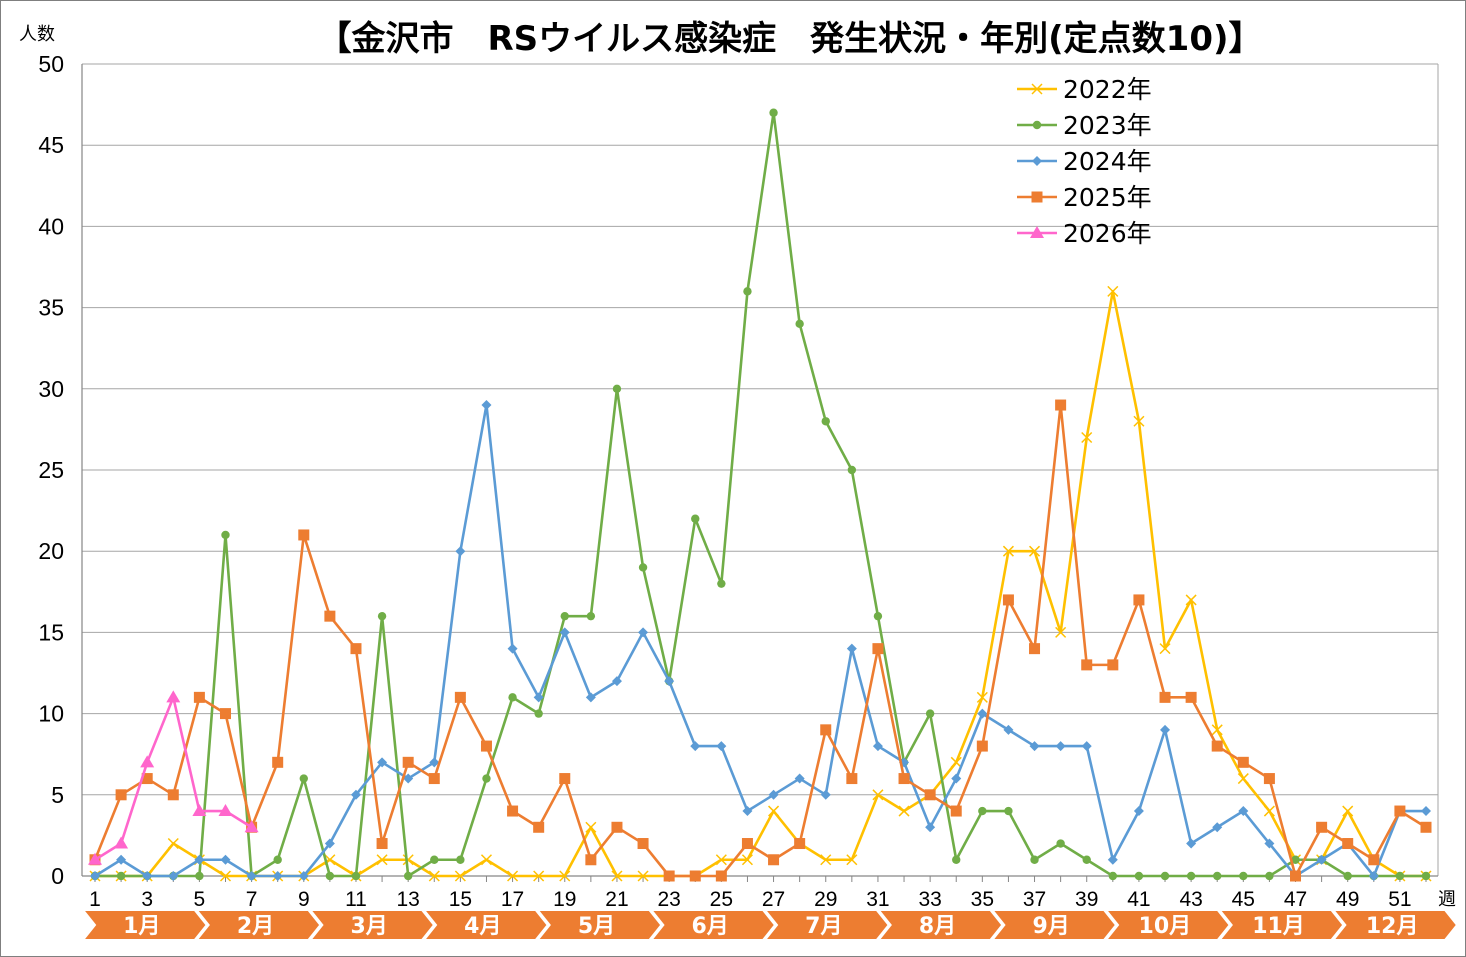 The width and height of the screenshot is (1466, 957). Describe the element at coordinates (789, 39) in the screenshot. I see `chart-title: 【金沢市 RSウイルス感染症 発生状況・年別(定点数10)】` at that location.